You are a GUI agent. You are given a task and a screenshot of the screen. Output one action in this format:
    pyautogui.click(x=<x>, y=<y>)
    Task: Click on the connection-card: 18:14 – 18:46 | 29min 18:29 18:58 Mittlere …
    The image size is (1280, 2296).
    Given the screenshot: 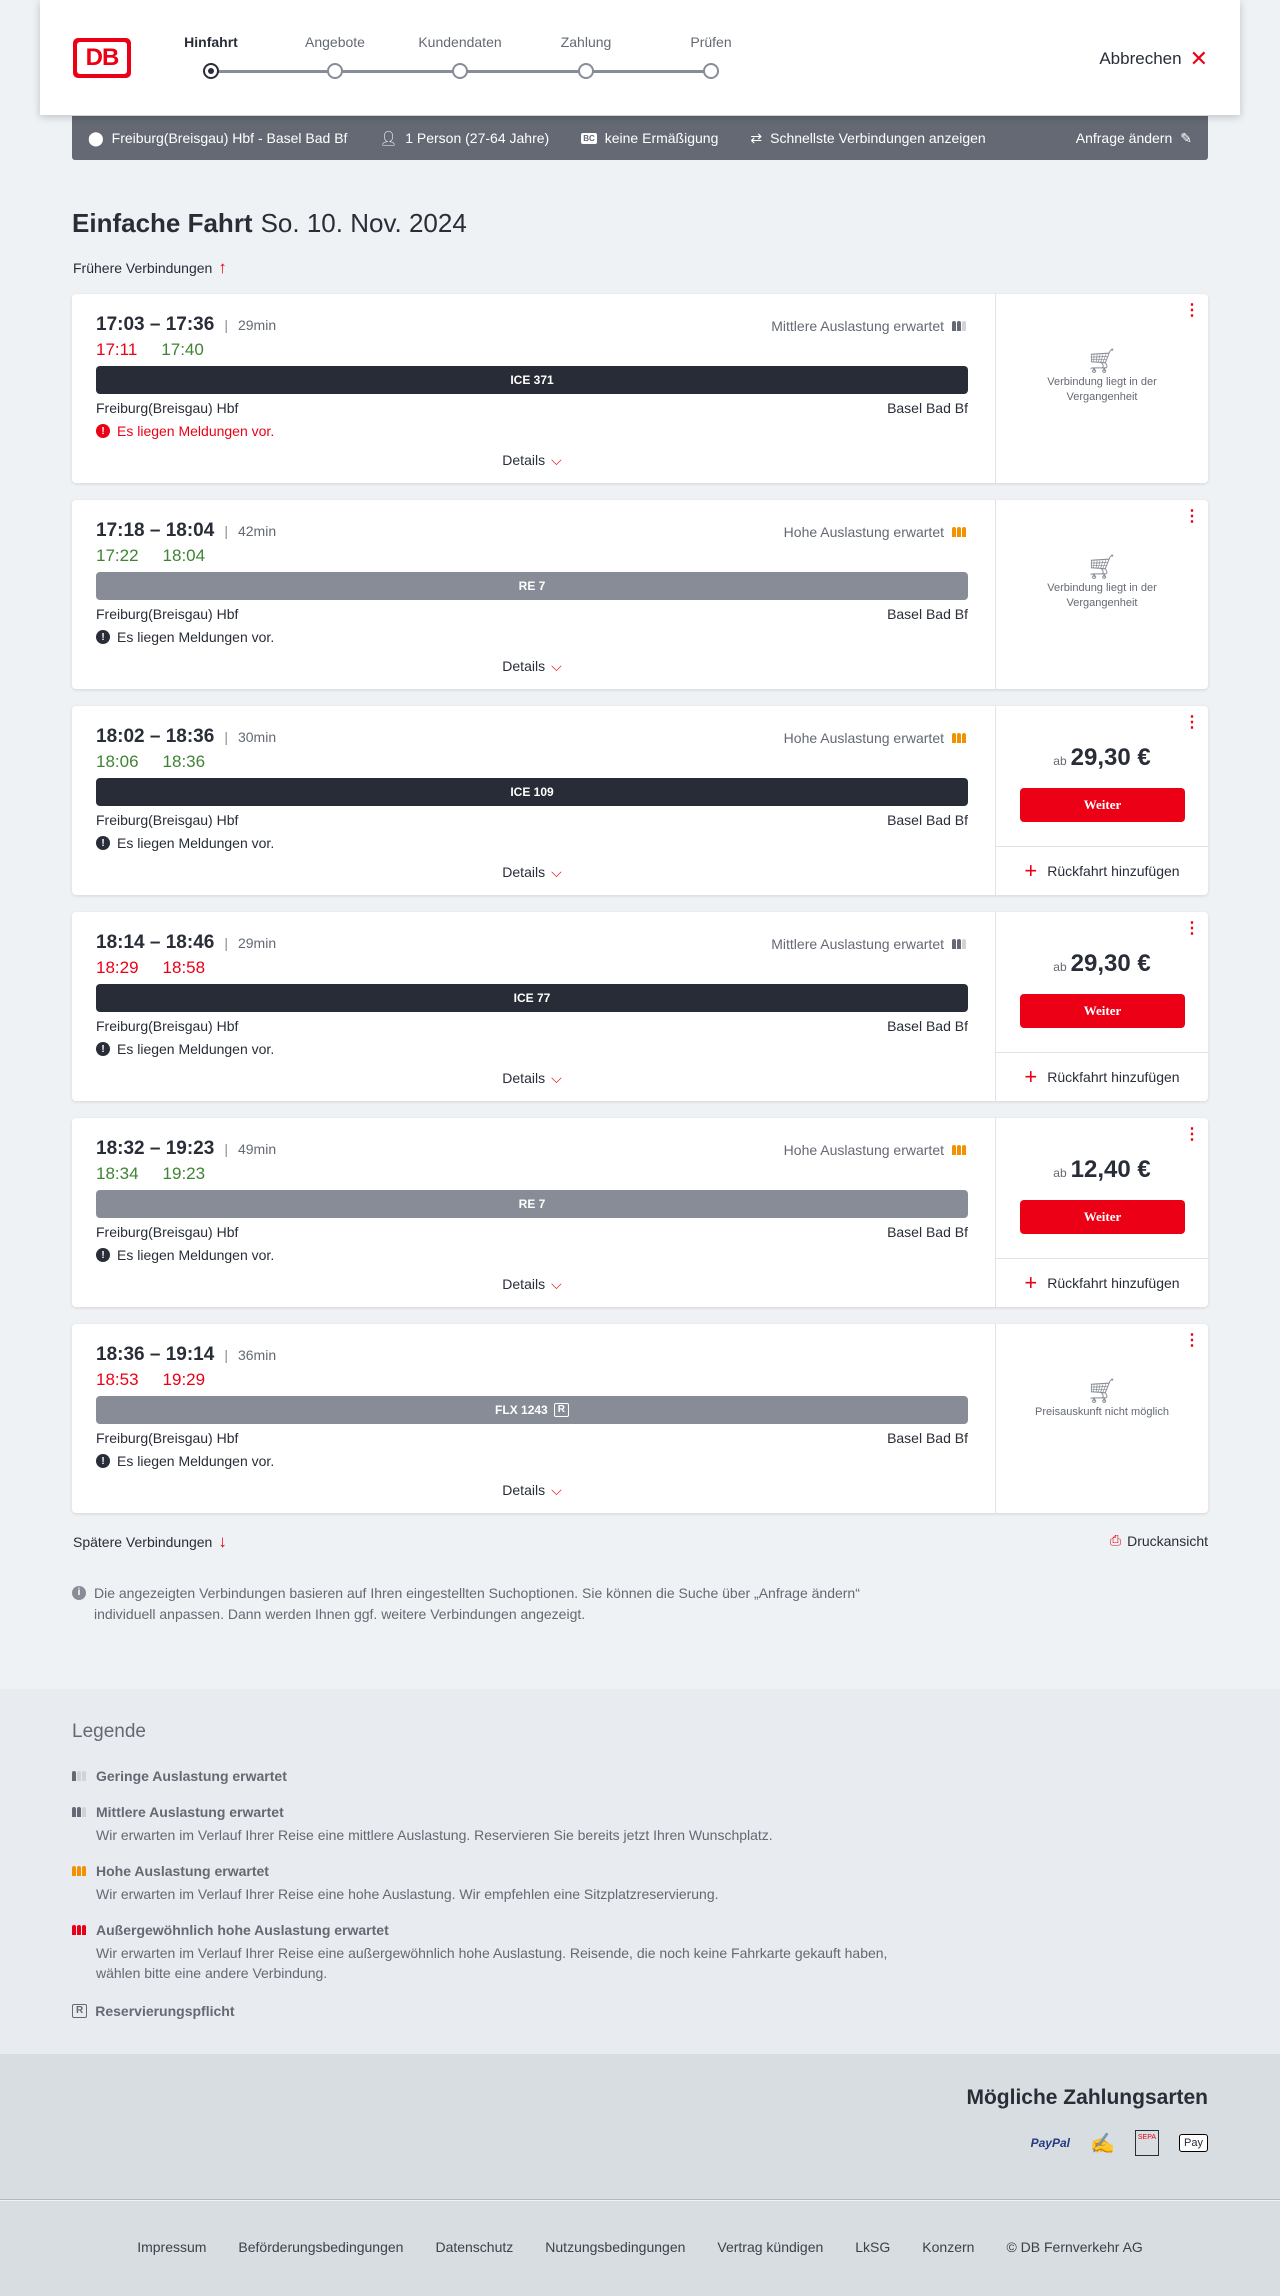 What is the action you would take?
    pyautogui.click(x=640, y=1006)
    